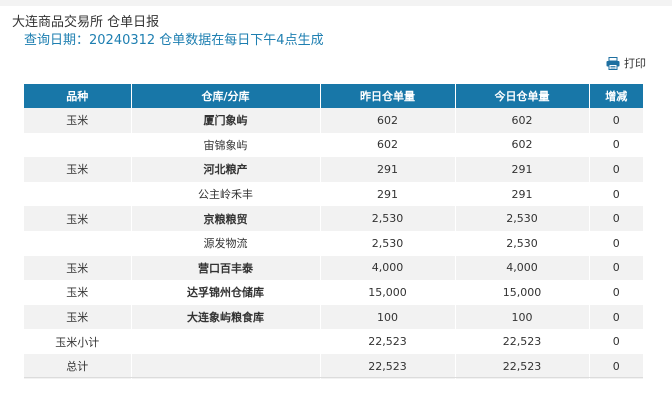 Image resolution: width=672 pixels, height=413 pixels. I want to click on cell-warehouse: 河北粮产, so click(226, 169).